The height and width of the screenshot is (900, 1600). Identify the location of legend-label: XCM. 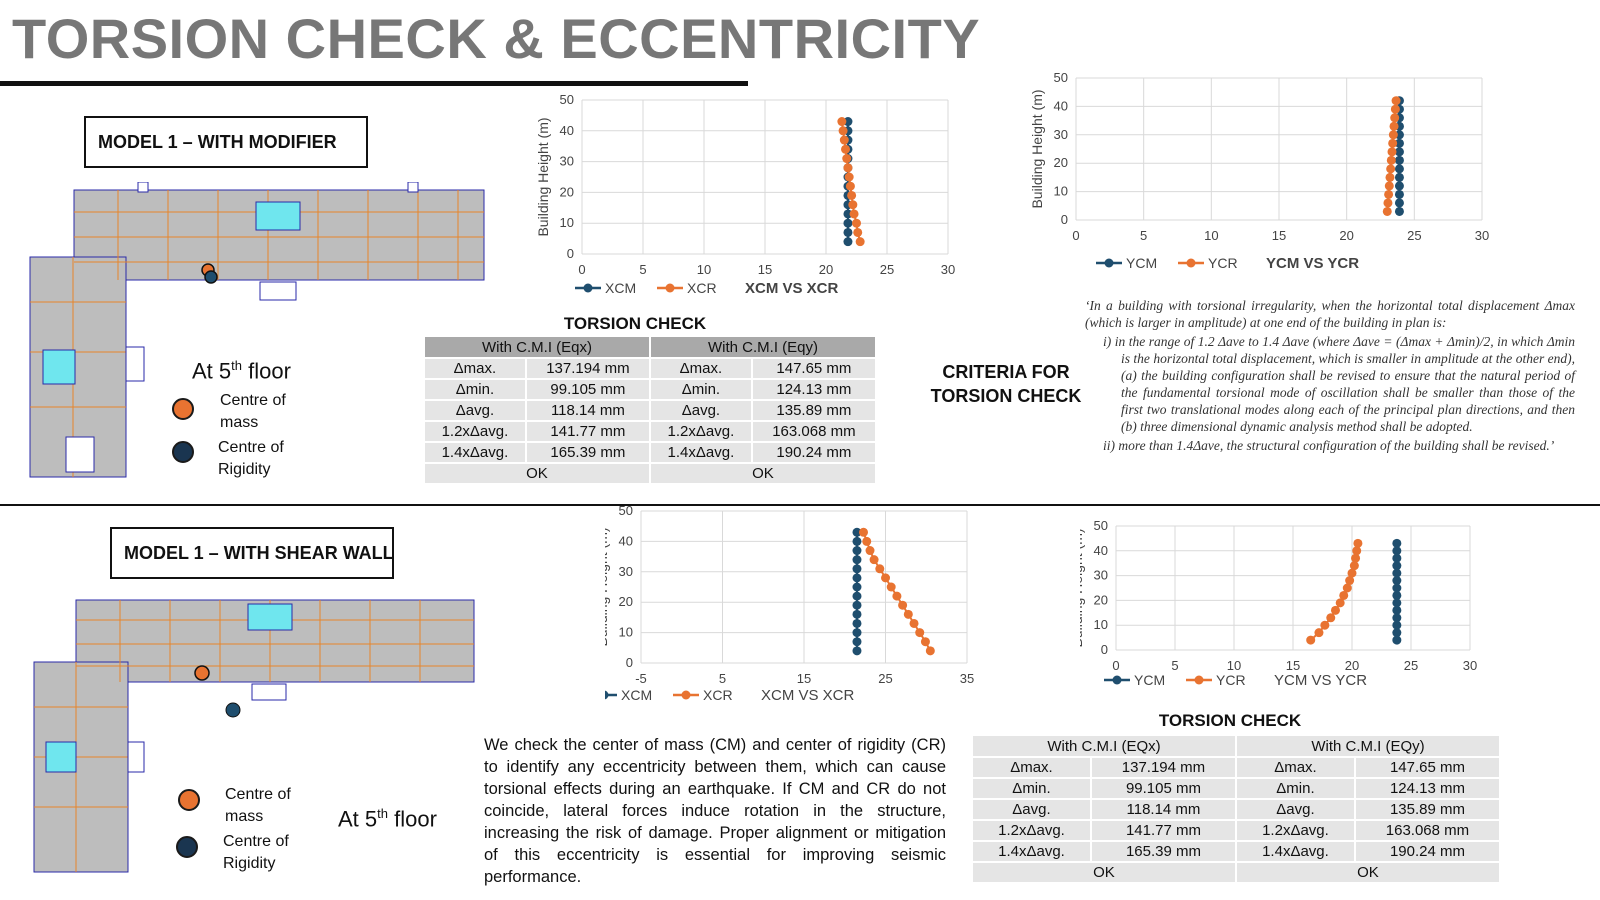
(620, 288).